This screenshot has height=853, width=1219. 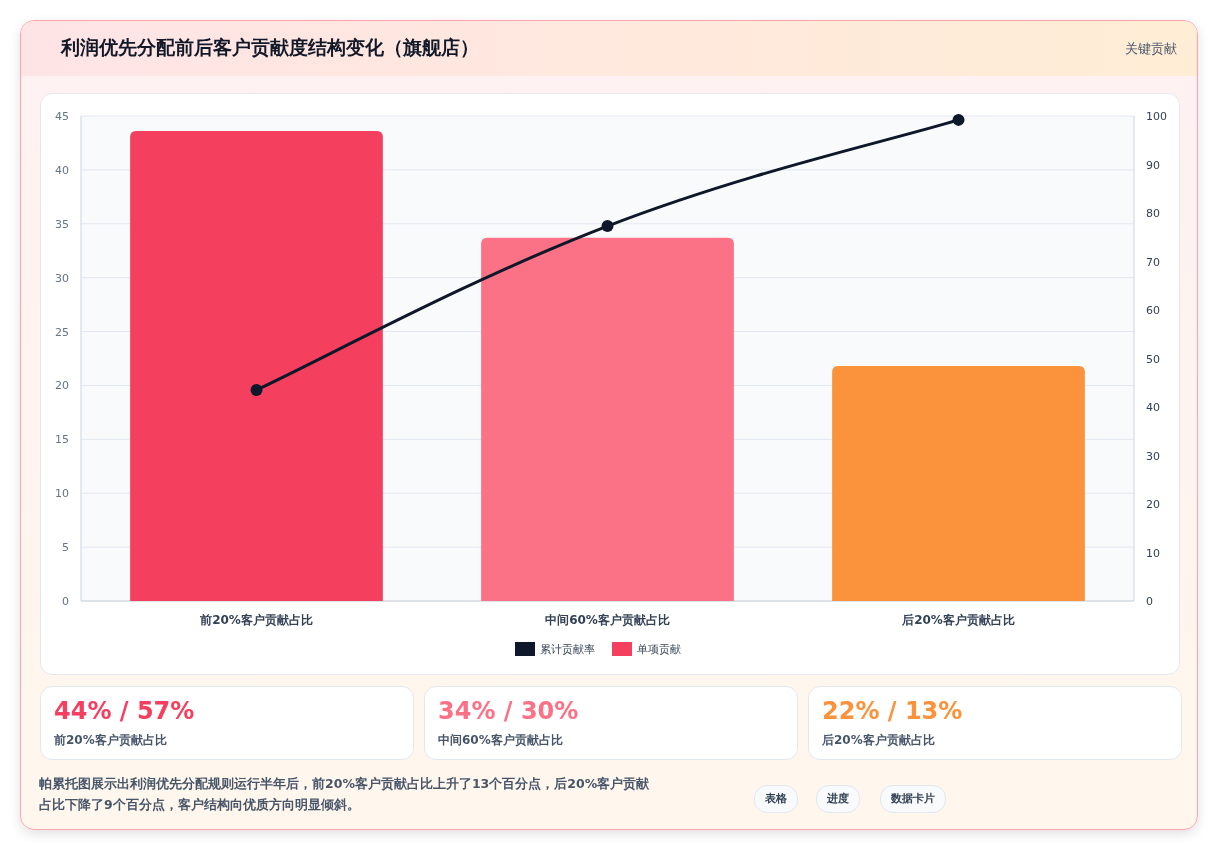 What do you see at coordinates (124, 711) in the screenshot?
I see `text: 44% / 57%` at bounding box center [124, 711].